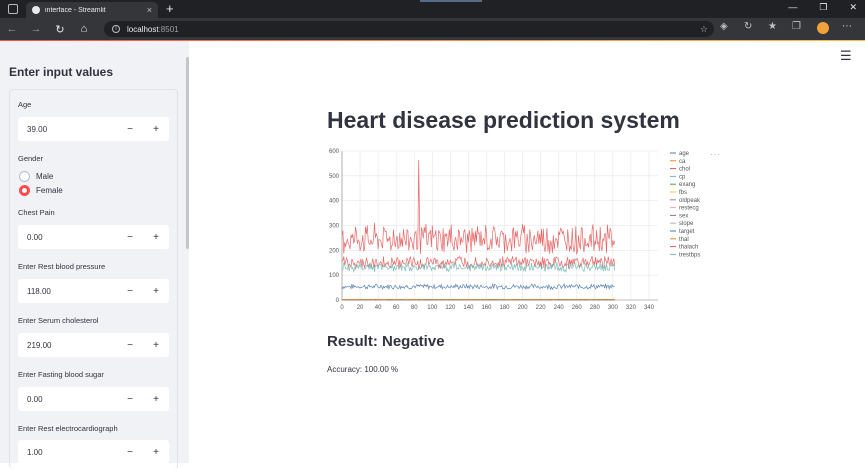 This screenshot has width=865, height=469. I want to click on back-button: ←, so click(12, 29).